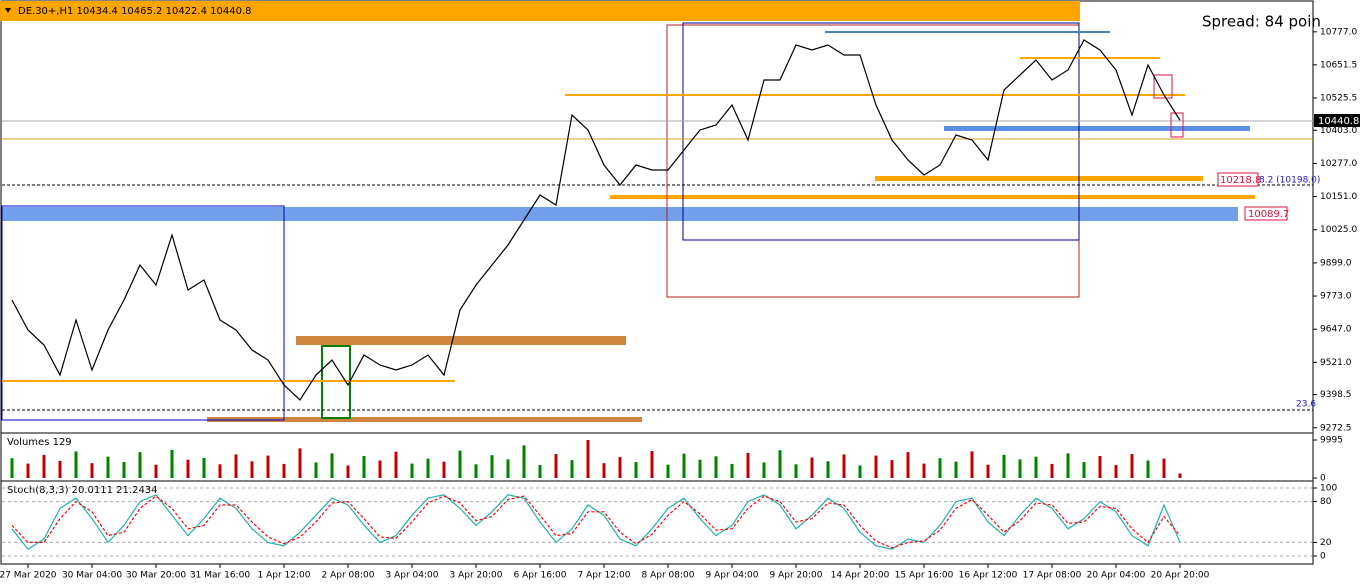 This screenshot has width=1362, height=585. Describe the element at coordinates (28, 576) in the screenshot. I see `x-tick-label: 27 Mar 2020` at that location.